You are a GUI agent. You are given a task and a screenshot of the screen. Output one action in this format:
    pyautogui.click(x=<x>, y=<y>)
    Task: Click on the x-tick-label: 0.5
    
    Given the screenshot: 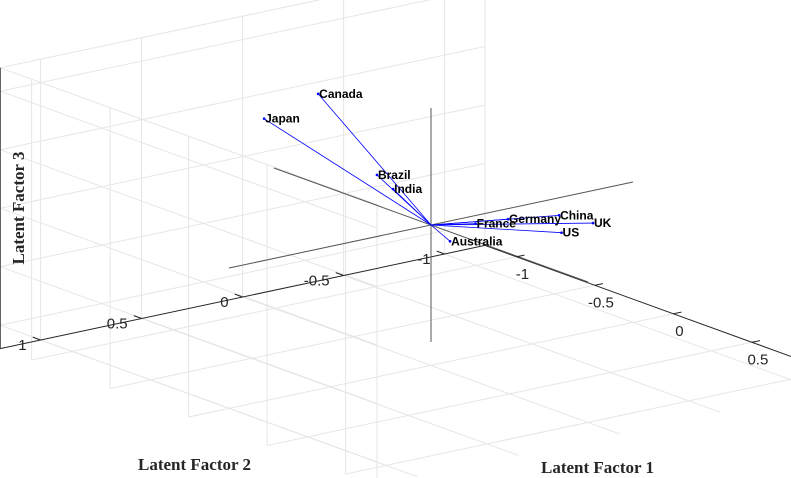 What is the action you would take?
    pyautogui.click(x=757, y=359)
    